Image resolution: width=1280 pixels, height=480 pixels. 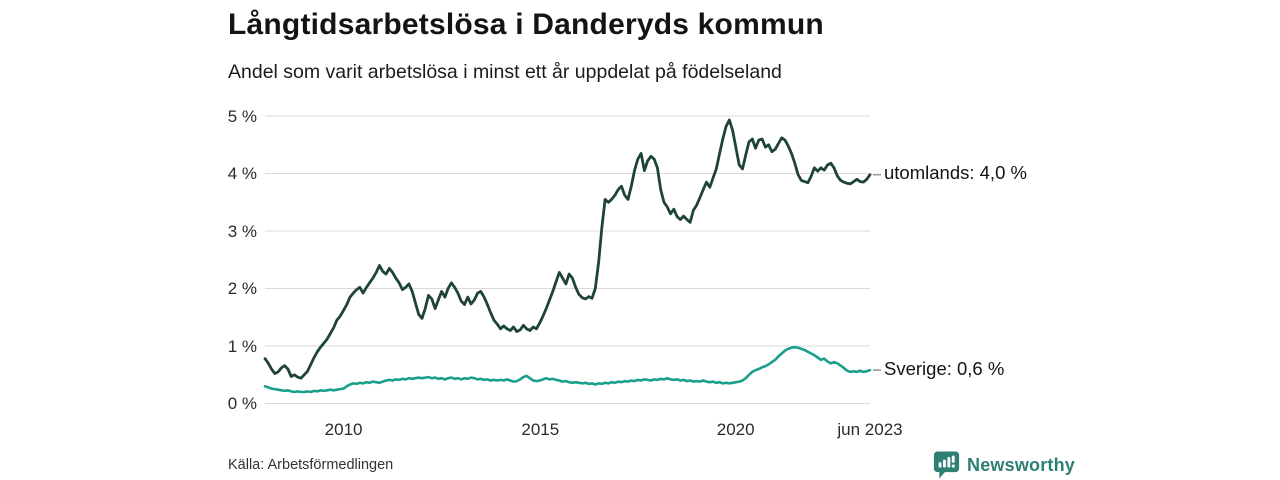 What do you see at coordinates (242, 231) in the screenshot?
I see `y-tick-label: 3 %` at bounding box center [242, 231].